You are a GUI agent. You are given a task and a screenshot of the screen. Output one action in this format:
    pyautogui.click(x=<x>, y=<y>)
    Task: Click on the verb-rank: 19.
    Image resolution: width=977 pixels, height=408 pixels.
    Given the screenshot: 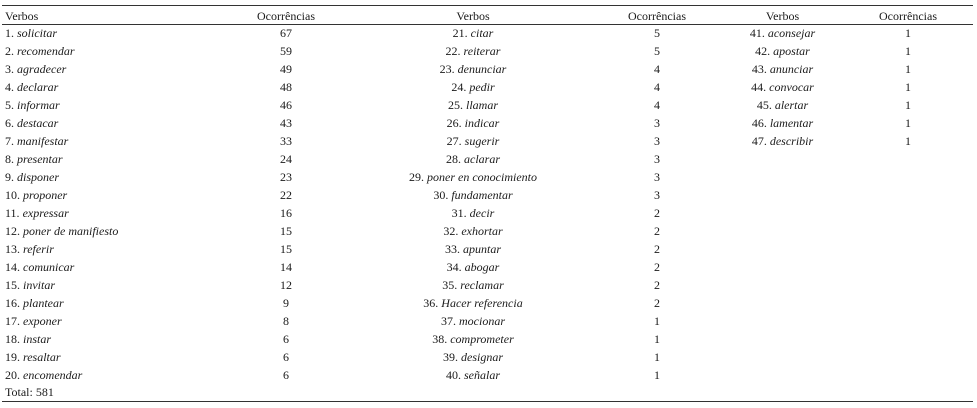 What is the action you would take?
    pyautogui.click(x=12, y=357)
    